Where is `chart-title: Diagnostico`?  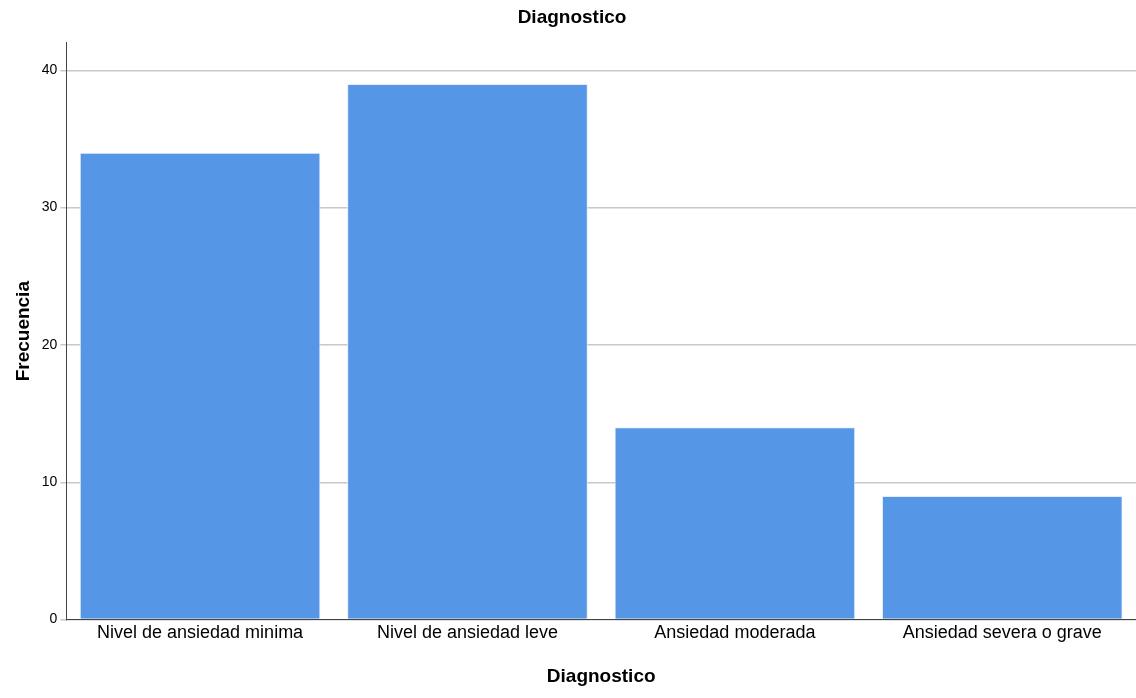
chart-title: Diagnostico is located at coordinates (572, 16).